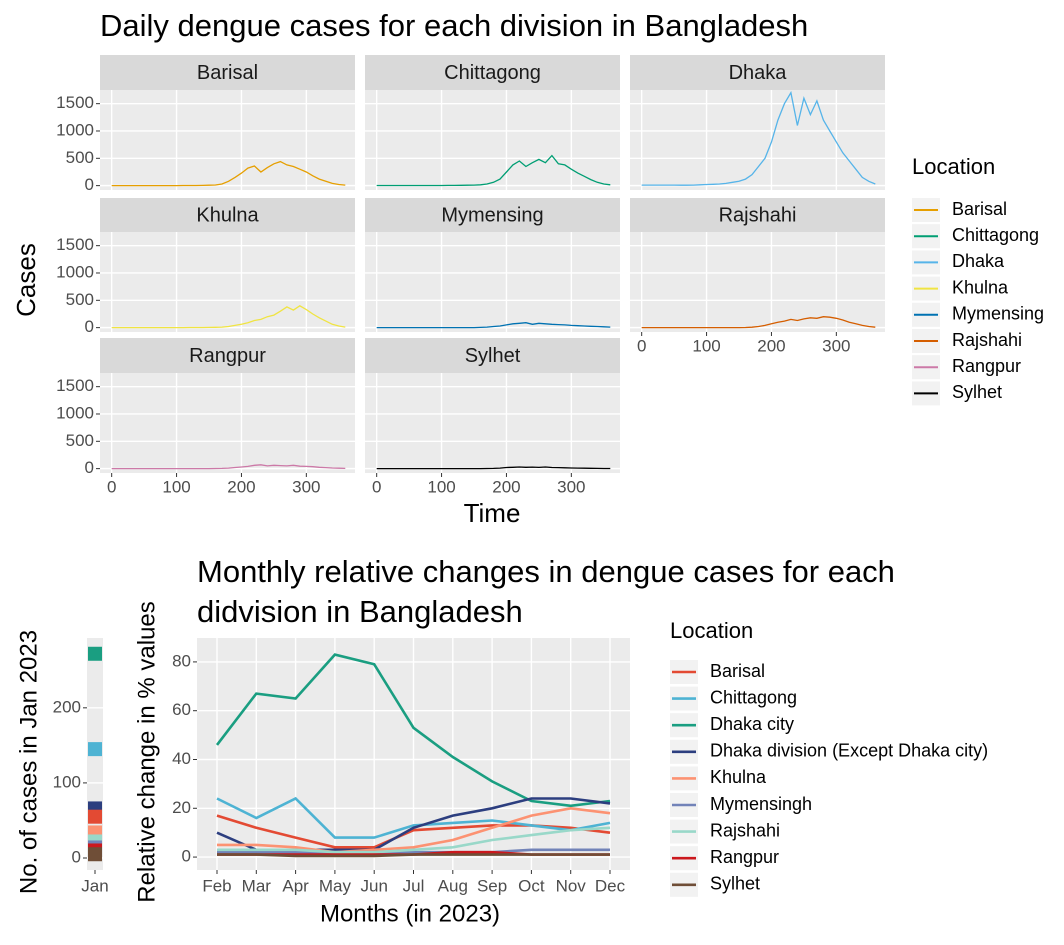 This screenshot has width=1064, height=945. Describe the element at coordinates (257, 885) in the screenshot. I see `x-tick-label: Mar` at that location.